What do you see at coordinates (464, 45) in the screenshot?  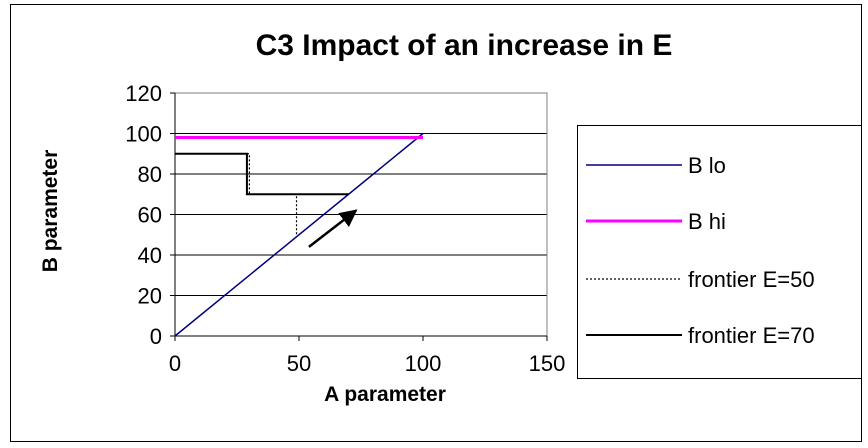 I see `chart-title: C3 Impact of an increase in E` at bounding box center [464, 45].